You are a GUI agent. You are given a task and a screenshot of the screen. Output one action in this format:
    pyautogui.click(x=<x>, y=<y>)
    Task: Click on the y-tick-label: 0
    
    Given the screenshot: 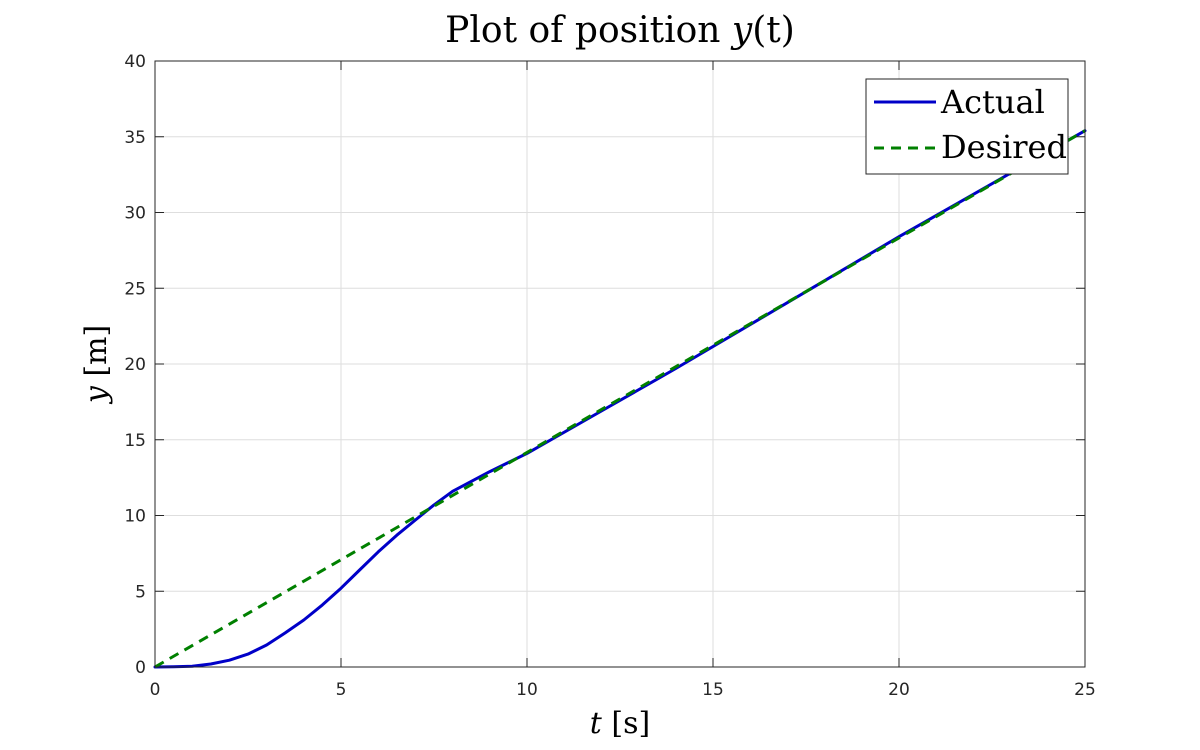 What is the action you would take?
    pyautogui.click(x=140, y=668)
    